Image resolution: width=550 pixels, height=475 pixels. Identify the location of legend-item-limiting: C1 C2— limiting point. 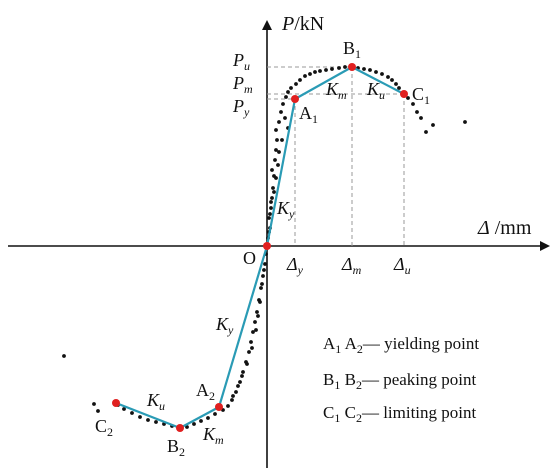
(399, 414).